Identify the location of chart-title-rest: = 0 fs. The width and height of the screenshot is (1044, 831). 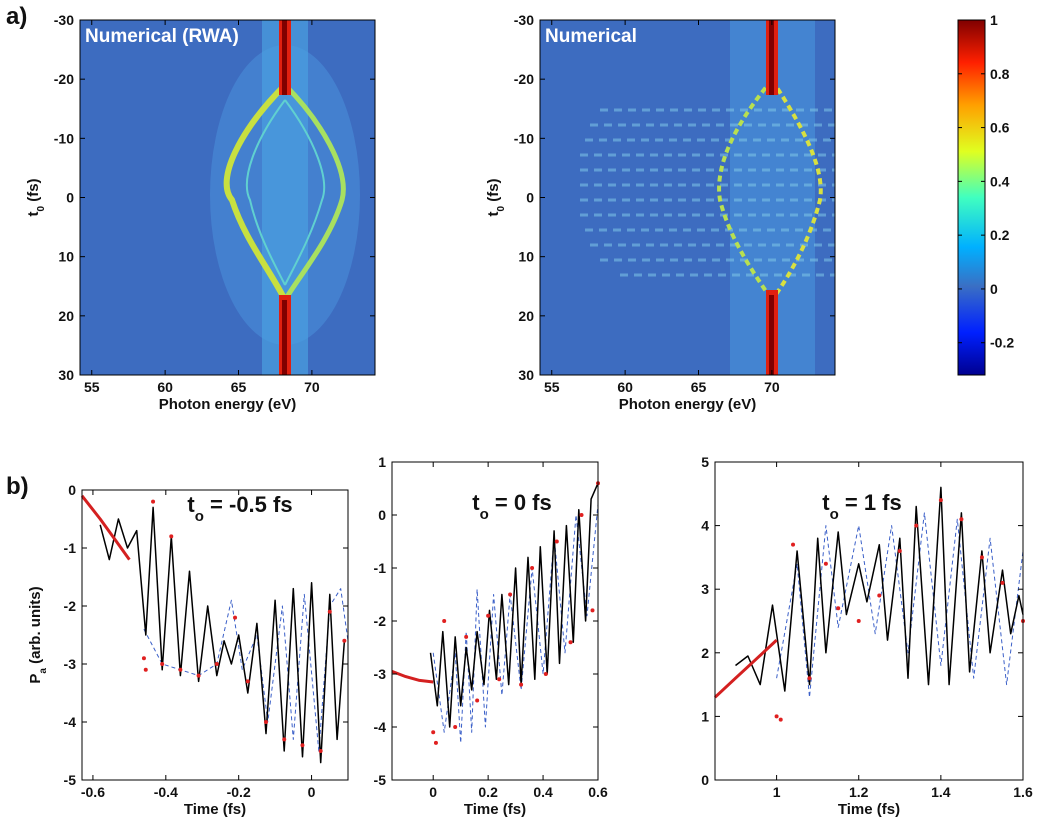
(520, 502).